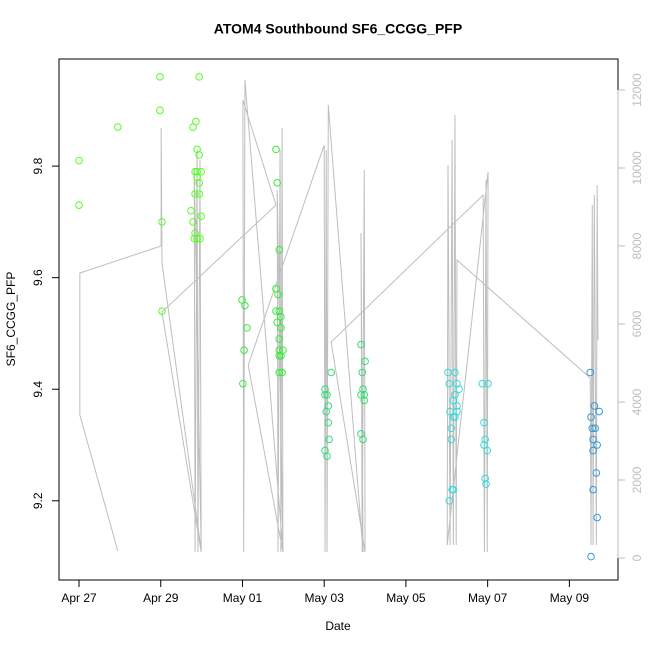 Image resolution: width=650 pixels, height=655 pixels. Describe the element at coordinates (325, 598) in the screenshot. I see `x-tick-label: May 03` at that location.